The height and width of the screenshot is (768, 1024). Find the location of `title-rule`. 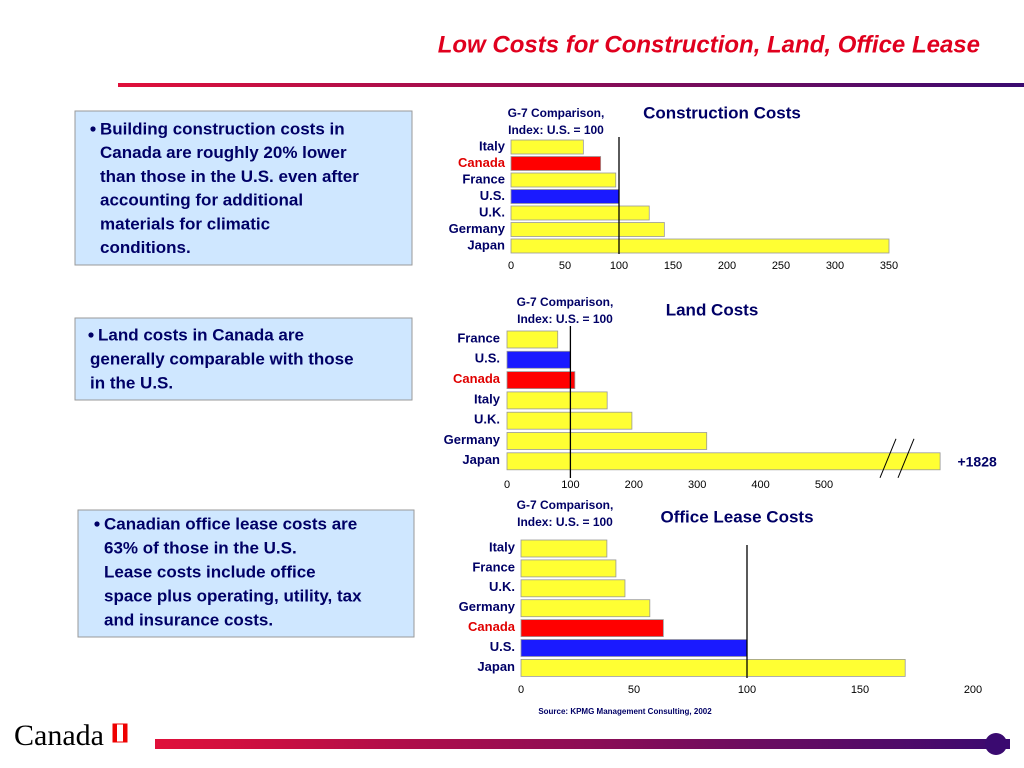

title-rule is located at coordinates (571, 85).